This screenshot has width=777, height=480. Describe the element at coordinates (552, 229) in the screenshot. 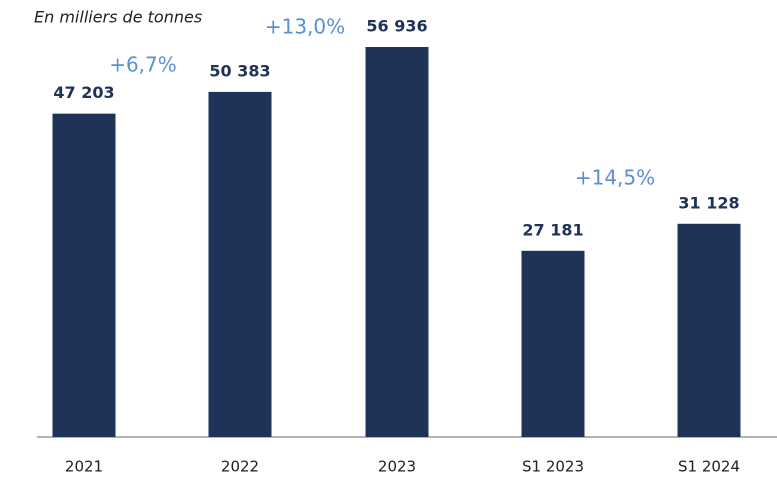

I see `value-label: 27 181` at that location.